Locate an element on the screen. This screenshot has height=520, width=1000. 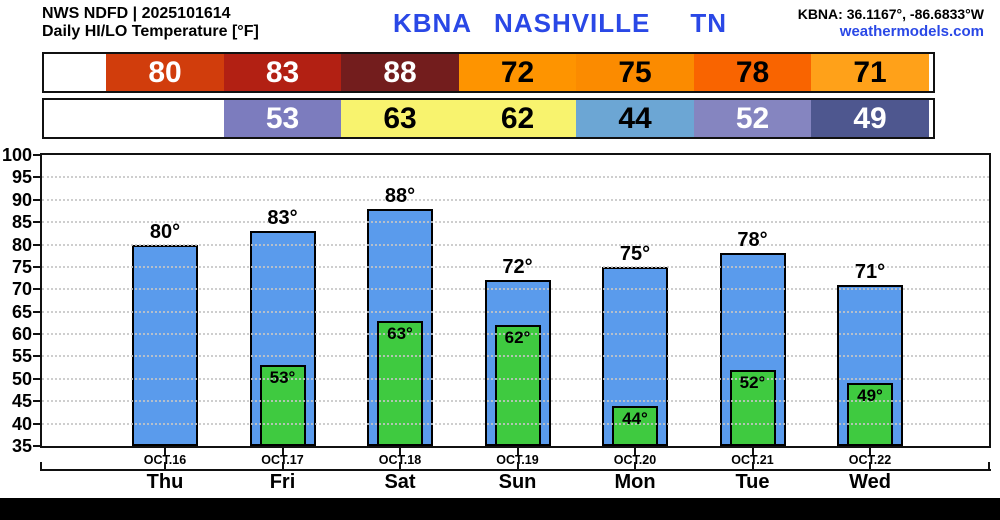
y-tick-label: 70 is located at coordinates (21, 289).